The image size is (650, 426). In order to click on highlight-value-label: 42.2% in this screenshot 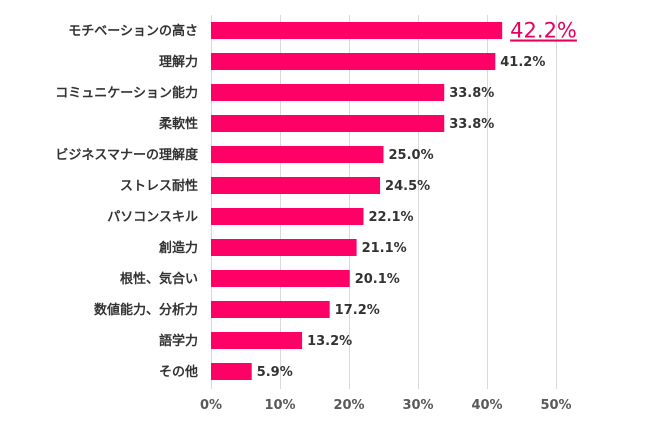, I will do `click(543, 31)`.